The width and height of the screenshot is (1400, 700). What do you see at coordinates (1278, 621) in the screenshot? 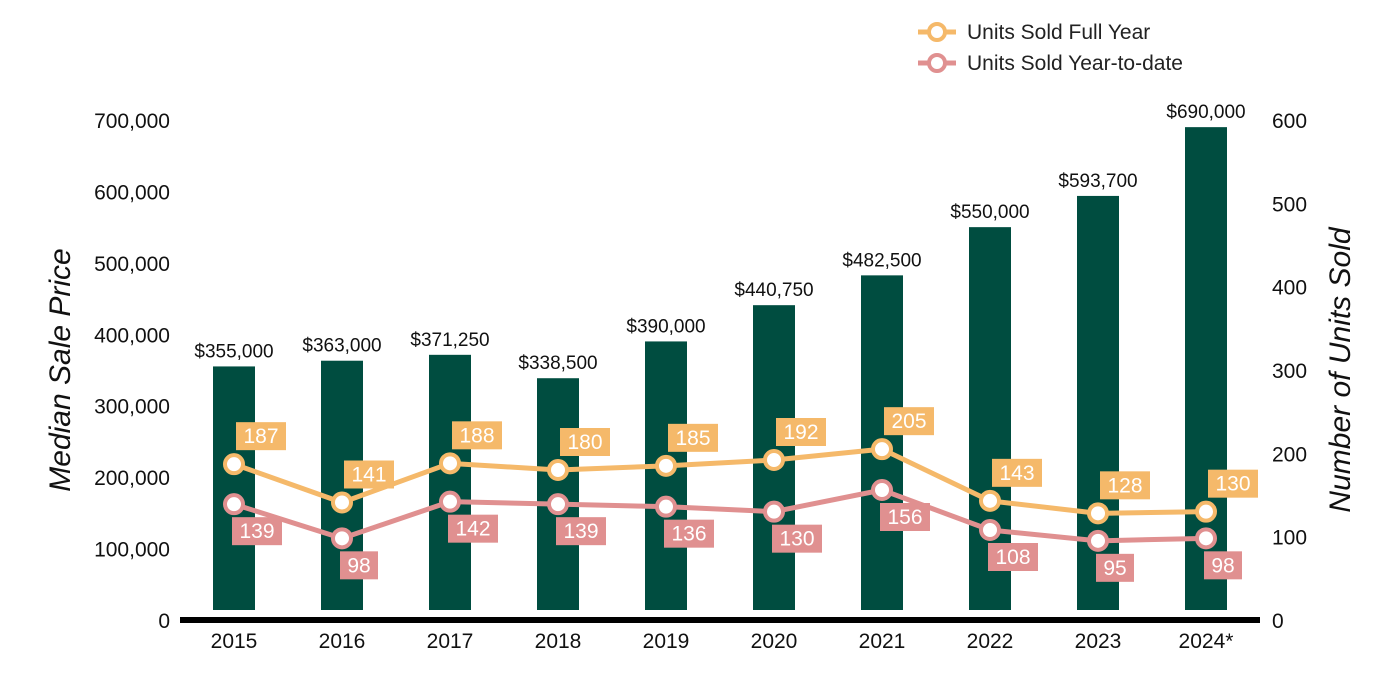
I see `y2-tick-label: 0` at bounding box center [1278, 621].